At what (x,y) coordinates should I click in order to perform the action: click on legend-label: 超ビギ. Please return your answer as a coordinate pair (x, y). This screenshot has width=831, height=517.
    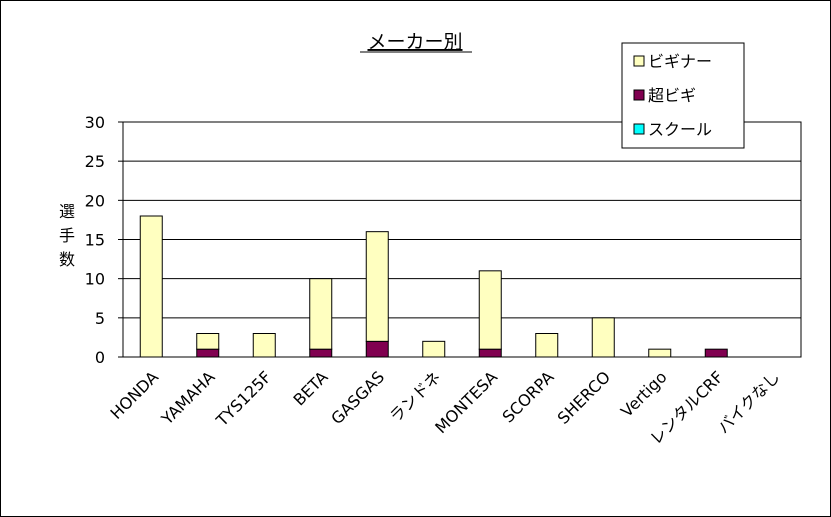
    Looking at the image, I should click on (672, 95).